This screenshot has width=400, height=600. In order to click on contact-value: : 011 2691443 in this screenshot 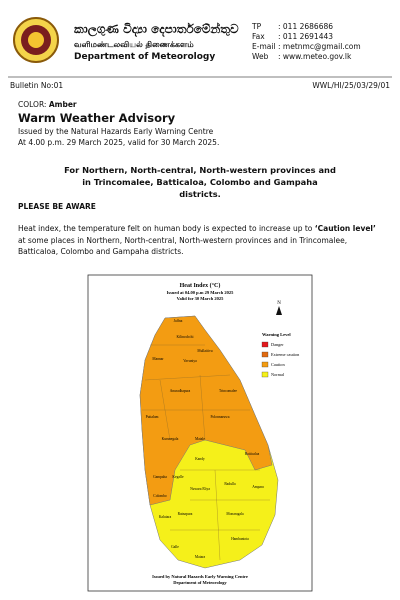, I will do `click(306, 36)`.